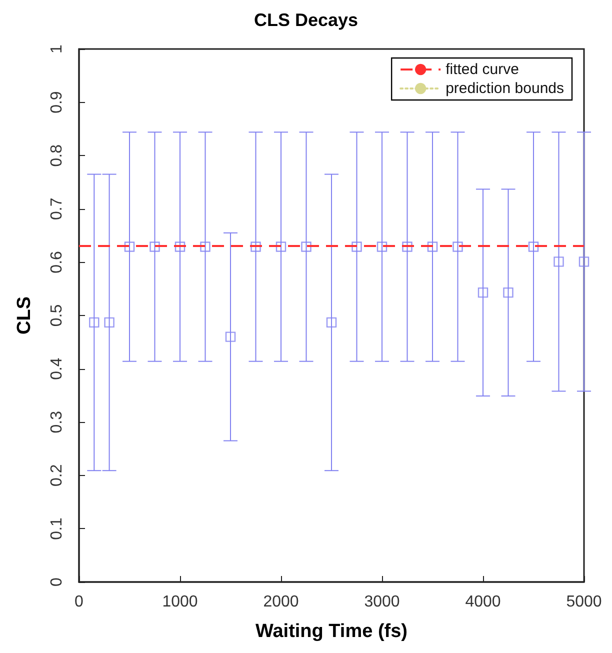  What do you see at coordinates (382, 602) in the screenshot?
I see `x-tick-label: 3000` at bounding box center [382, 602].